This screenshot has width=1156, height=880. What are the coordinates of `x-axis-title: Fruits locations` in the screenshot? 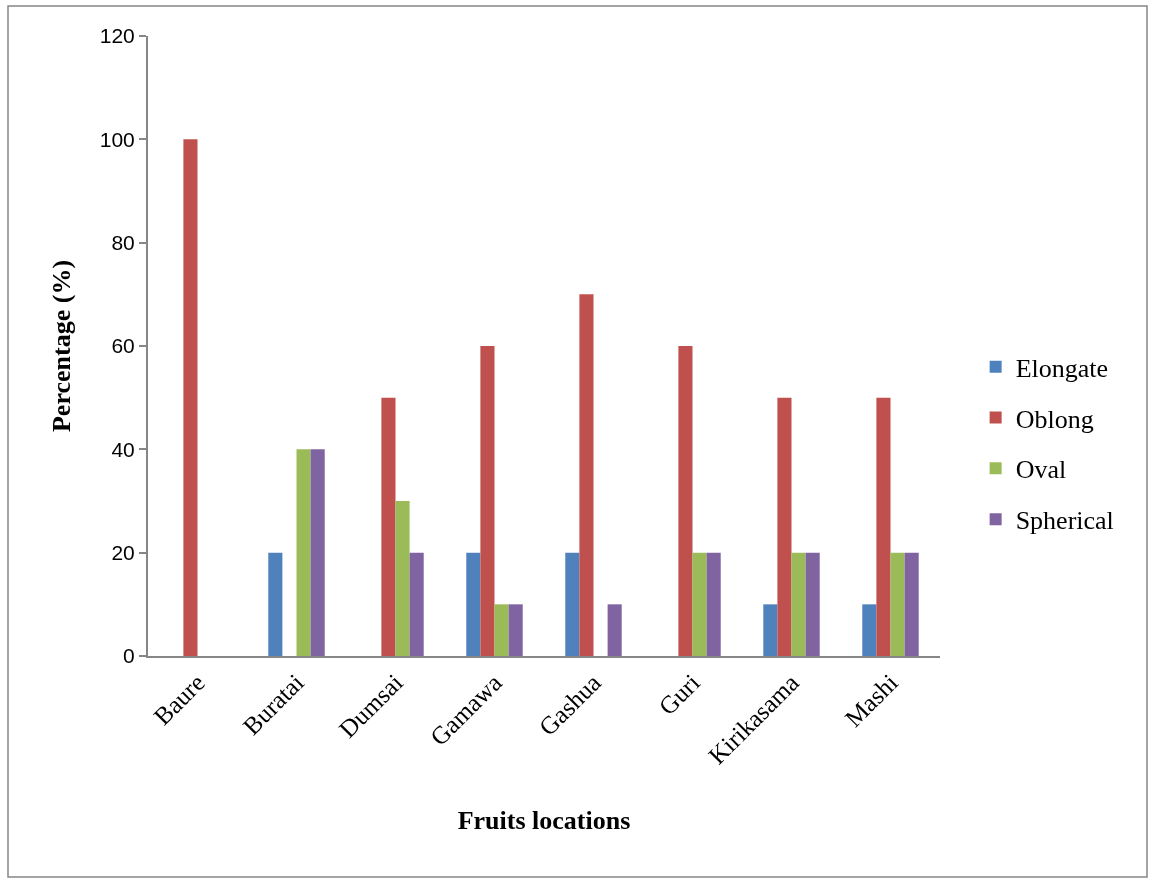 It's located at (544, 820).